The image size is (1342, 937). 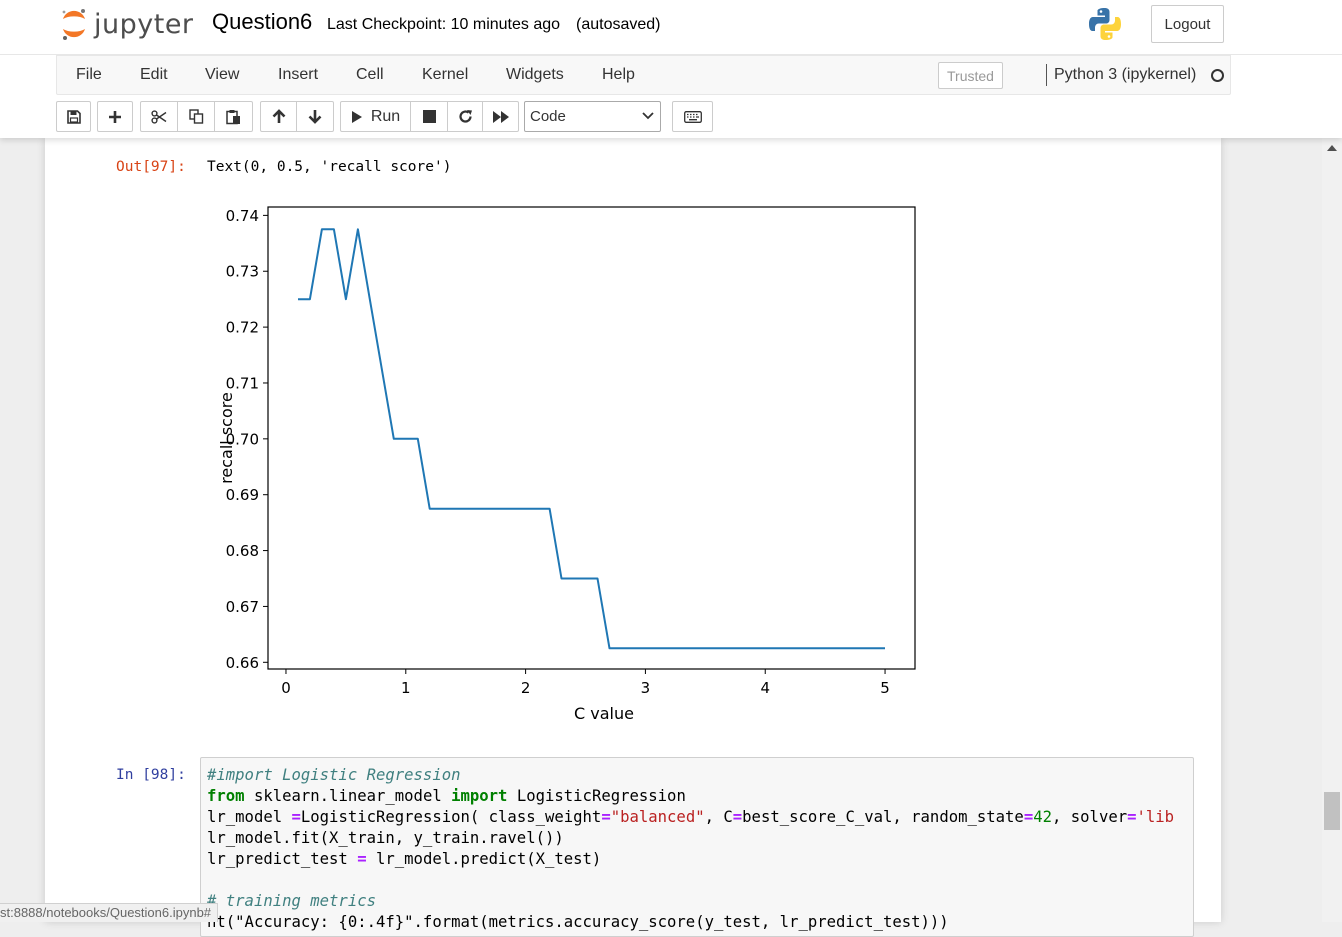 I want to click on insert-cell-button, so click(x=115, y=116).